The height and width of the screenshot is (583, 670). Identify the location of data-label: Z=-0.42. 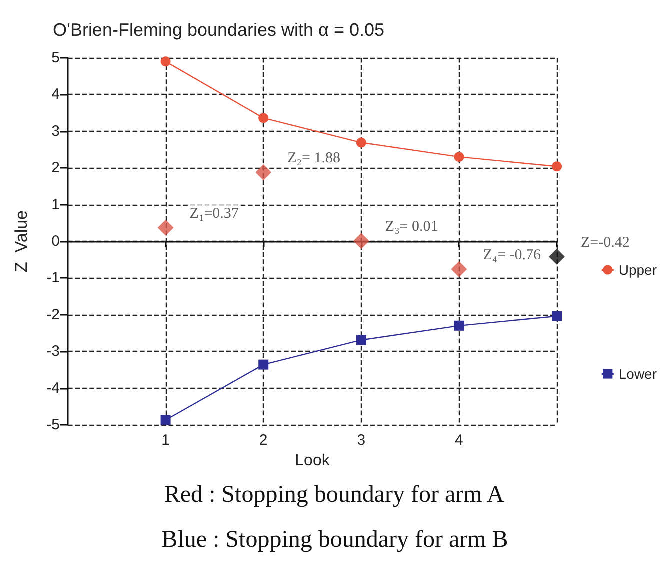
(605, 242).